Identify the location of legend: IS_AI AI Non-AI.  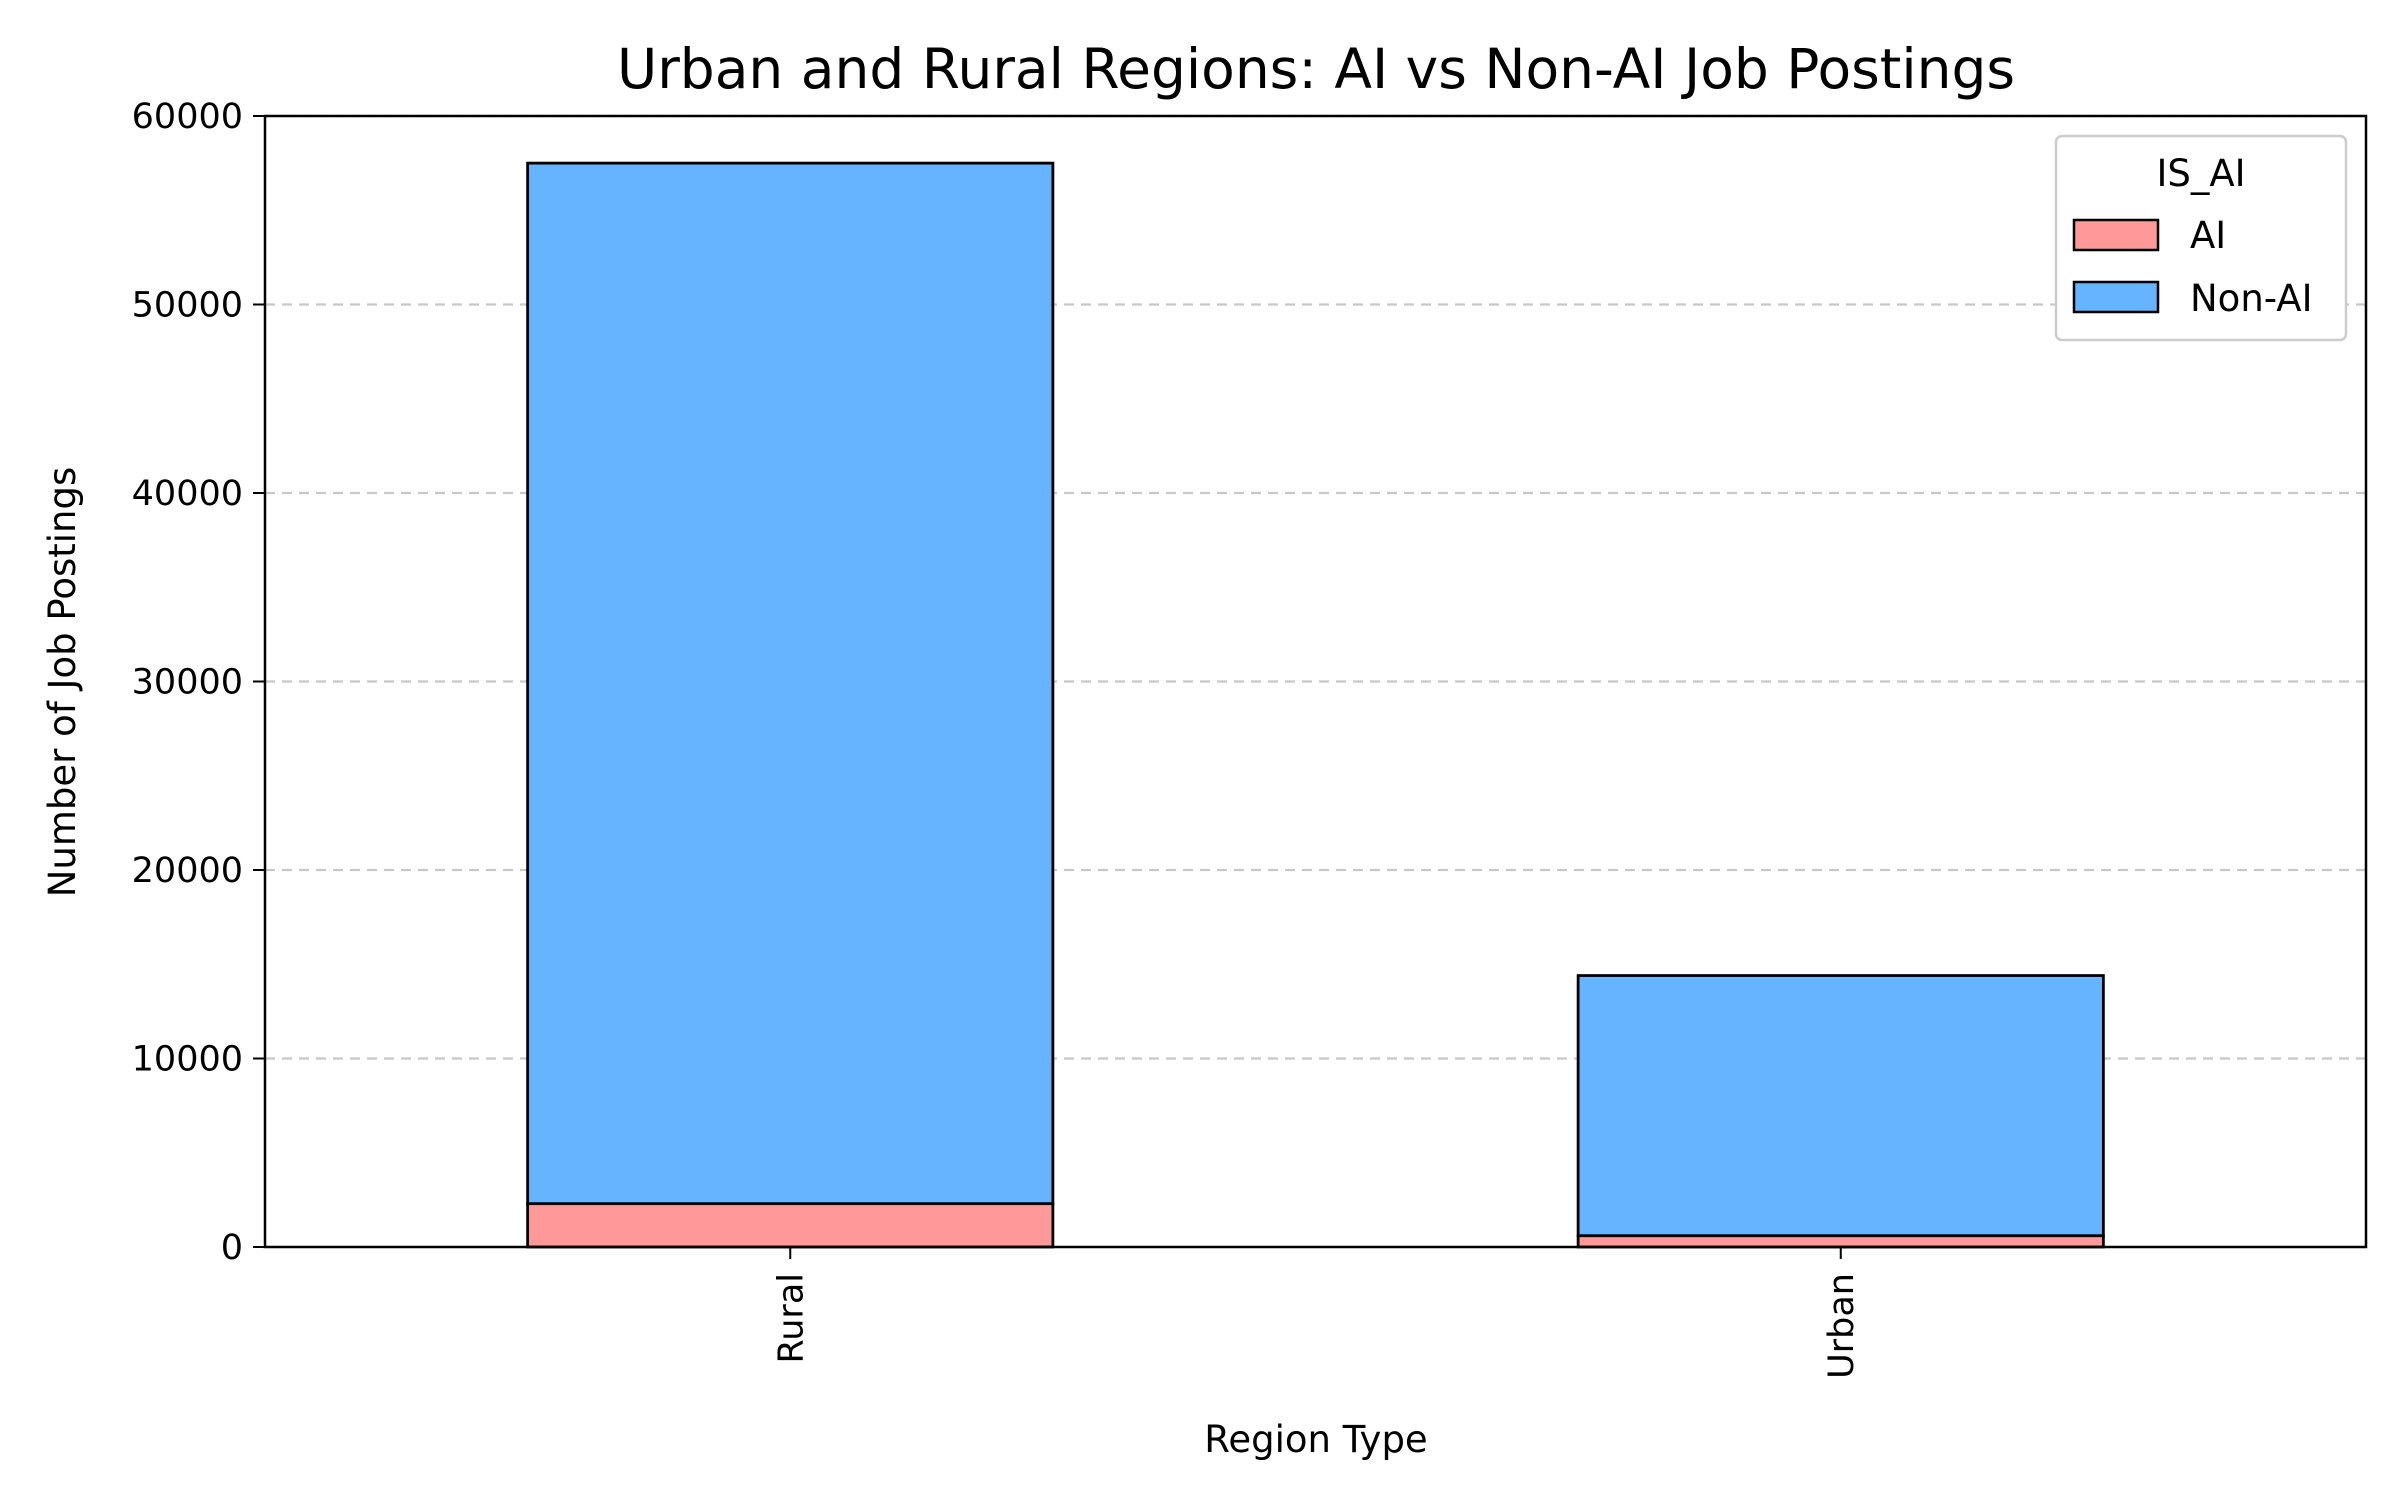
(2201, 238).